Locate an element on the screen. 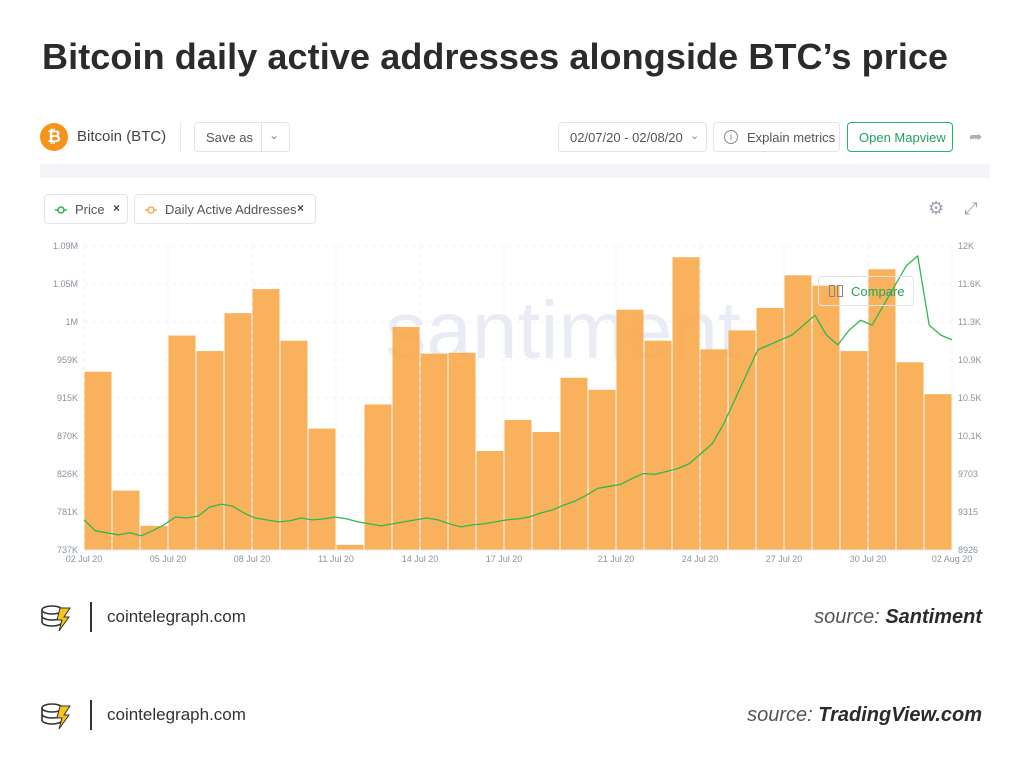 The image size is (1024, 774). site-name: cointelegraph.com is located at coordinates (176, 714).